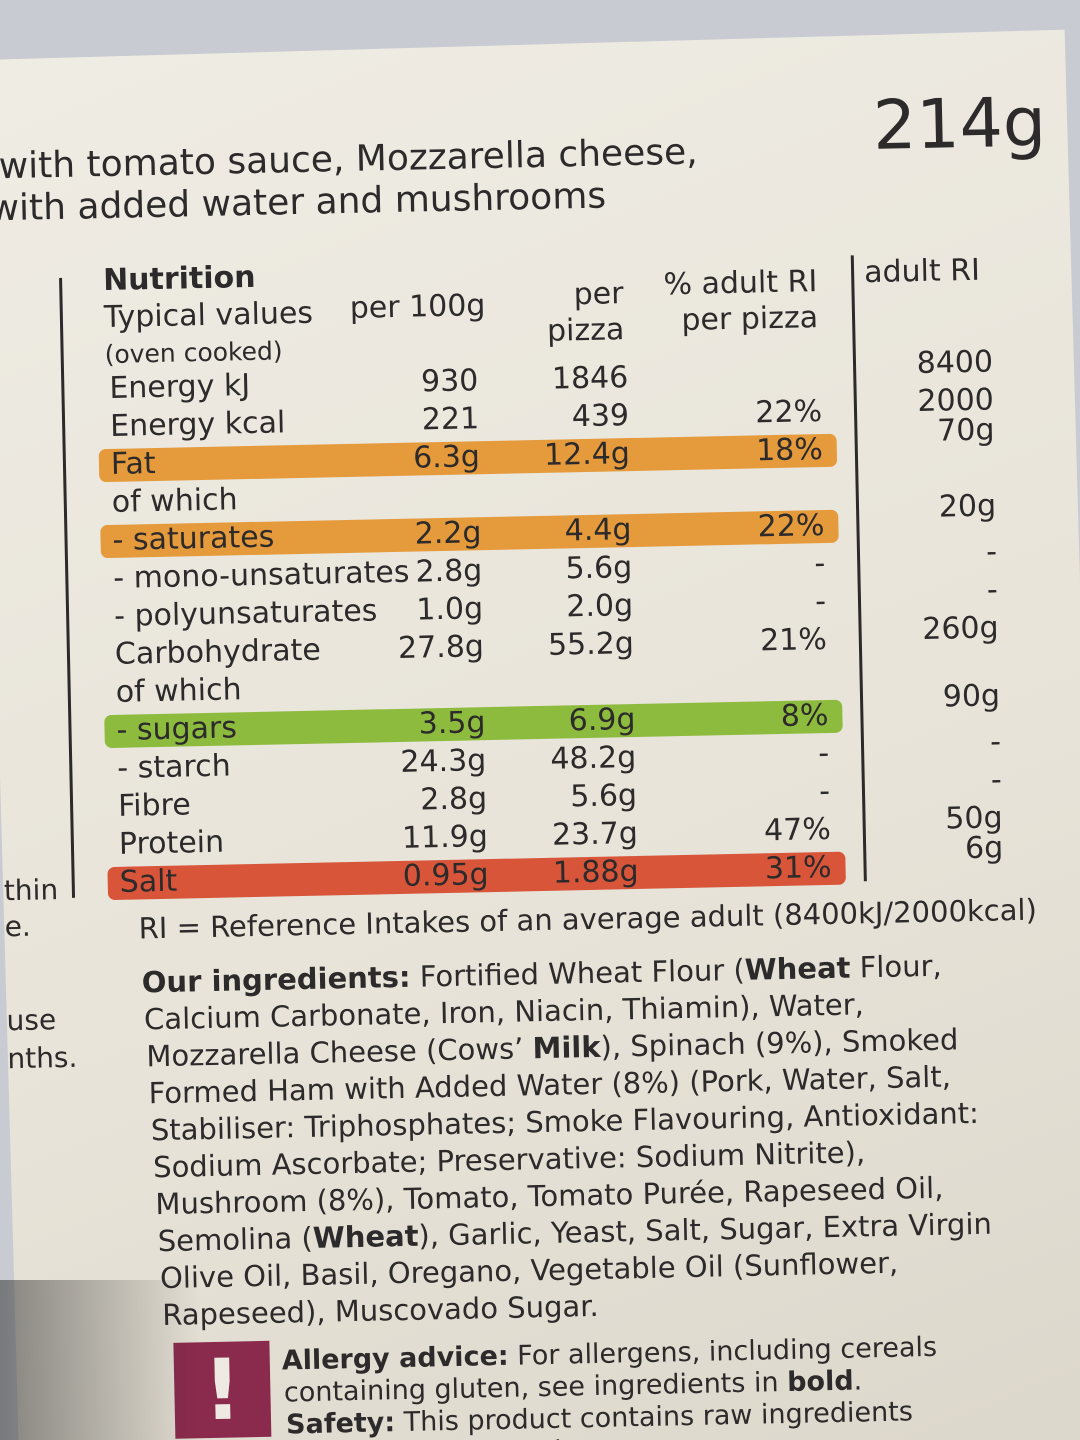 This screenshot has width=1080, height=1440. Describe the element at coordinates (779, 1043) in the screenshot. I see `text: ), Spinach (9%), Smoked` at that location.